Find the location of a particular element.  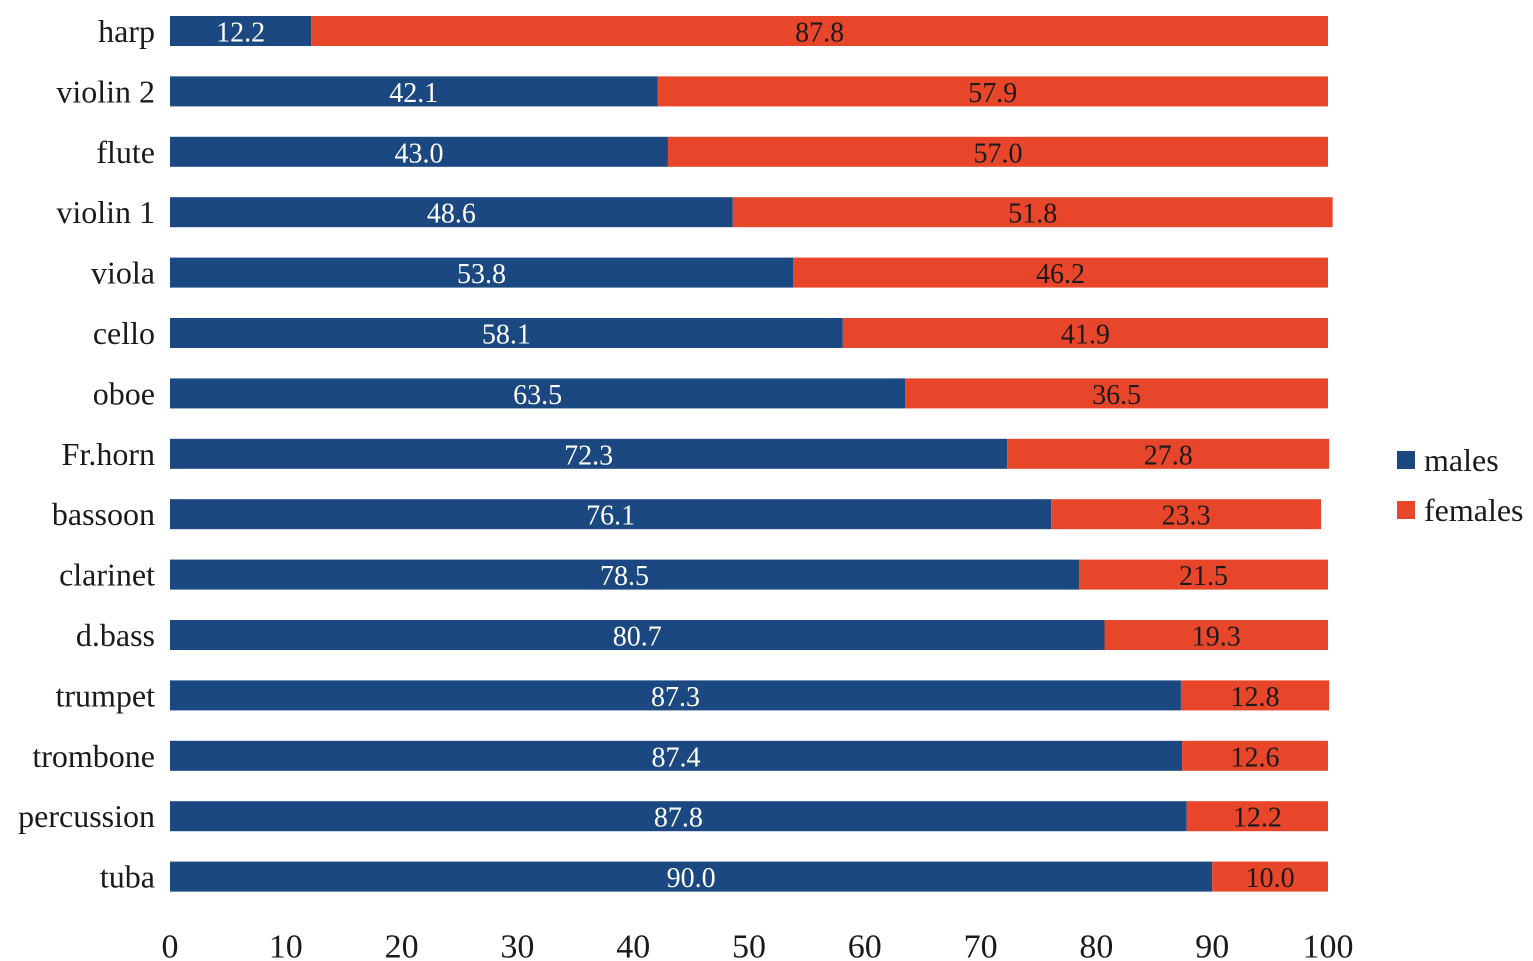

x-tick-label-80: 80 is located at coordinates (1096, 945).